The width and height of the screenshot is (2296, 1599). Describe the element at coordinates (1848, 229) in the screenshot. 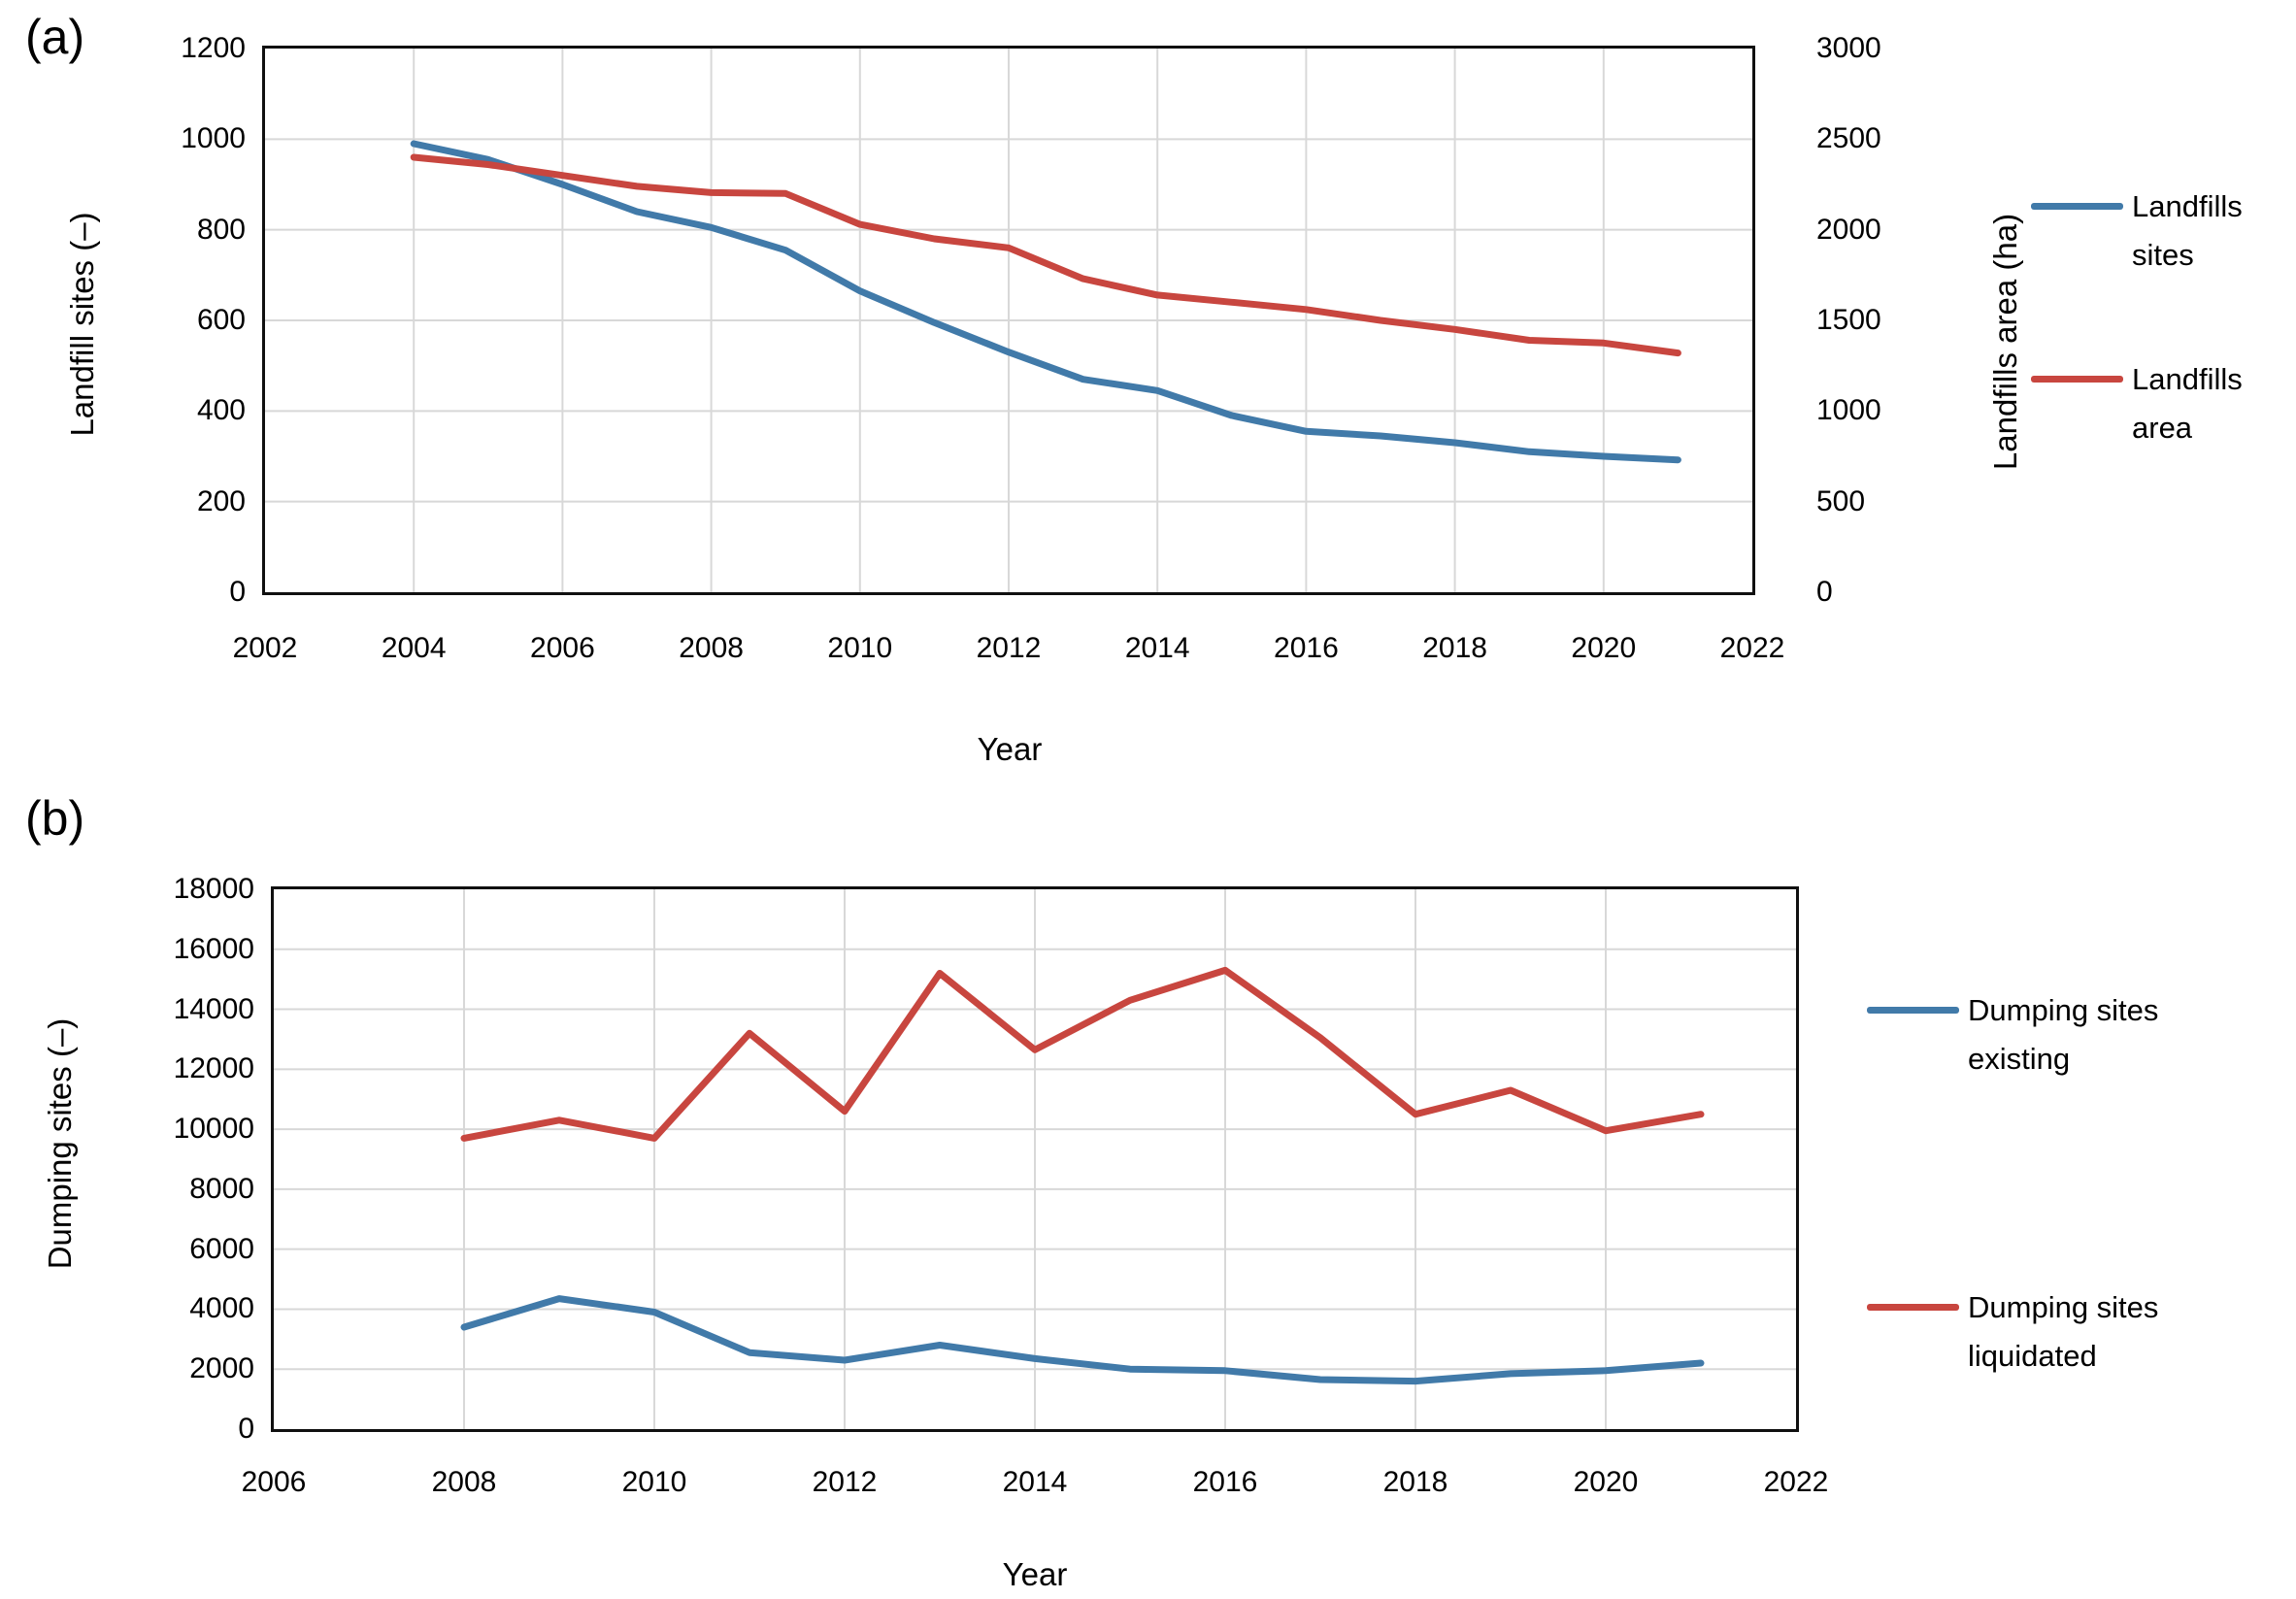

I see `y-right-tick-label: 2000` at that location.